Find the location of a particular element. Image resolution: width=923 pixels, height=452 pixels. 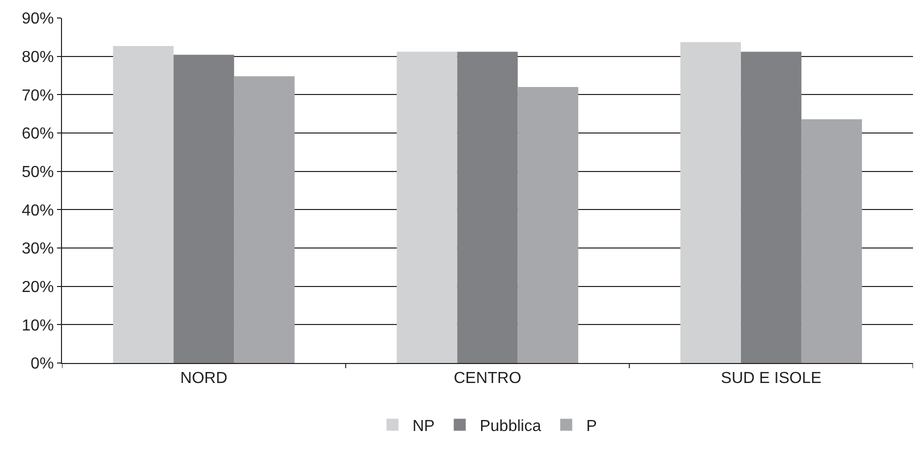

y-tick-label: 0% is located at coordinates (42, 364).